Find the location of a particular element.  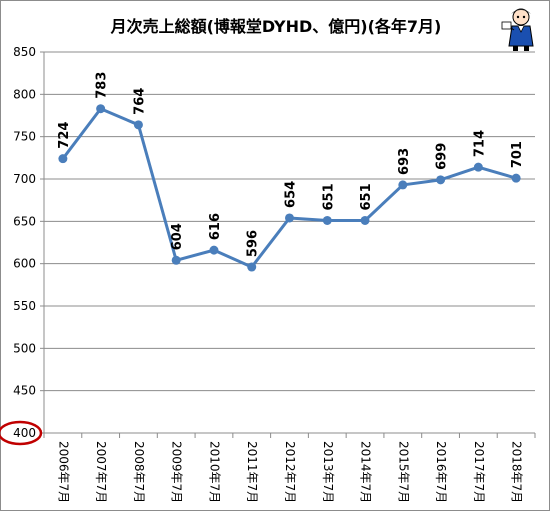

x-tick-label: 2014年7月 is located at coordinates (366, 472).